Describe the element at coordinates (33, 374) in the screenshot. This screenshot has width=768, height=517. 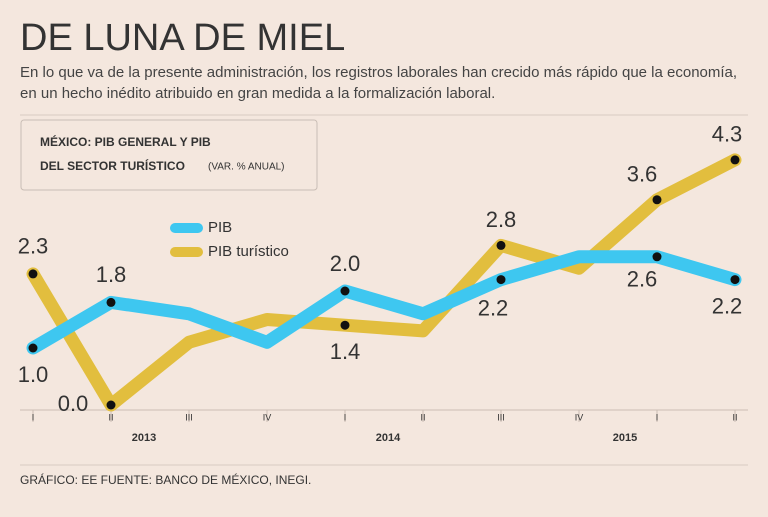
I see `data-label: 1.0` at that location.